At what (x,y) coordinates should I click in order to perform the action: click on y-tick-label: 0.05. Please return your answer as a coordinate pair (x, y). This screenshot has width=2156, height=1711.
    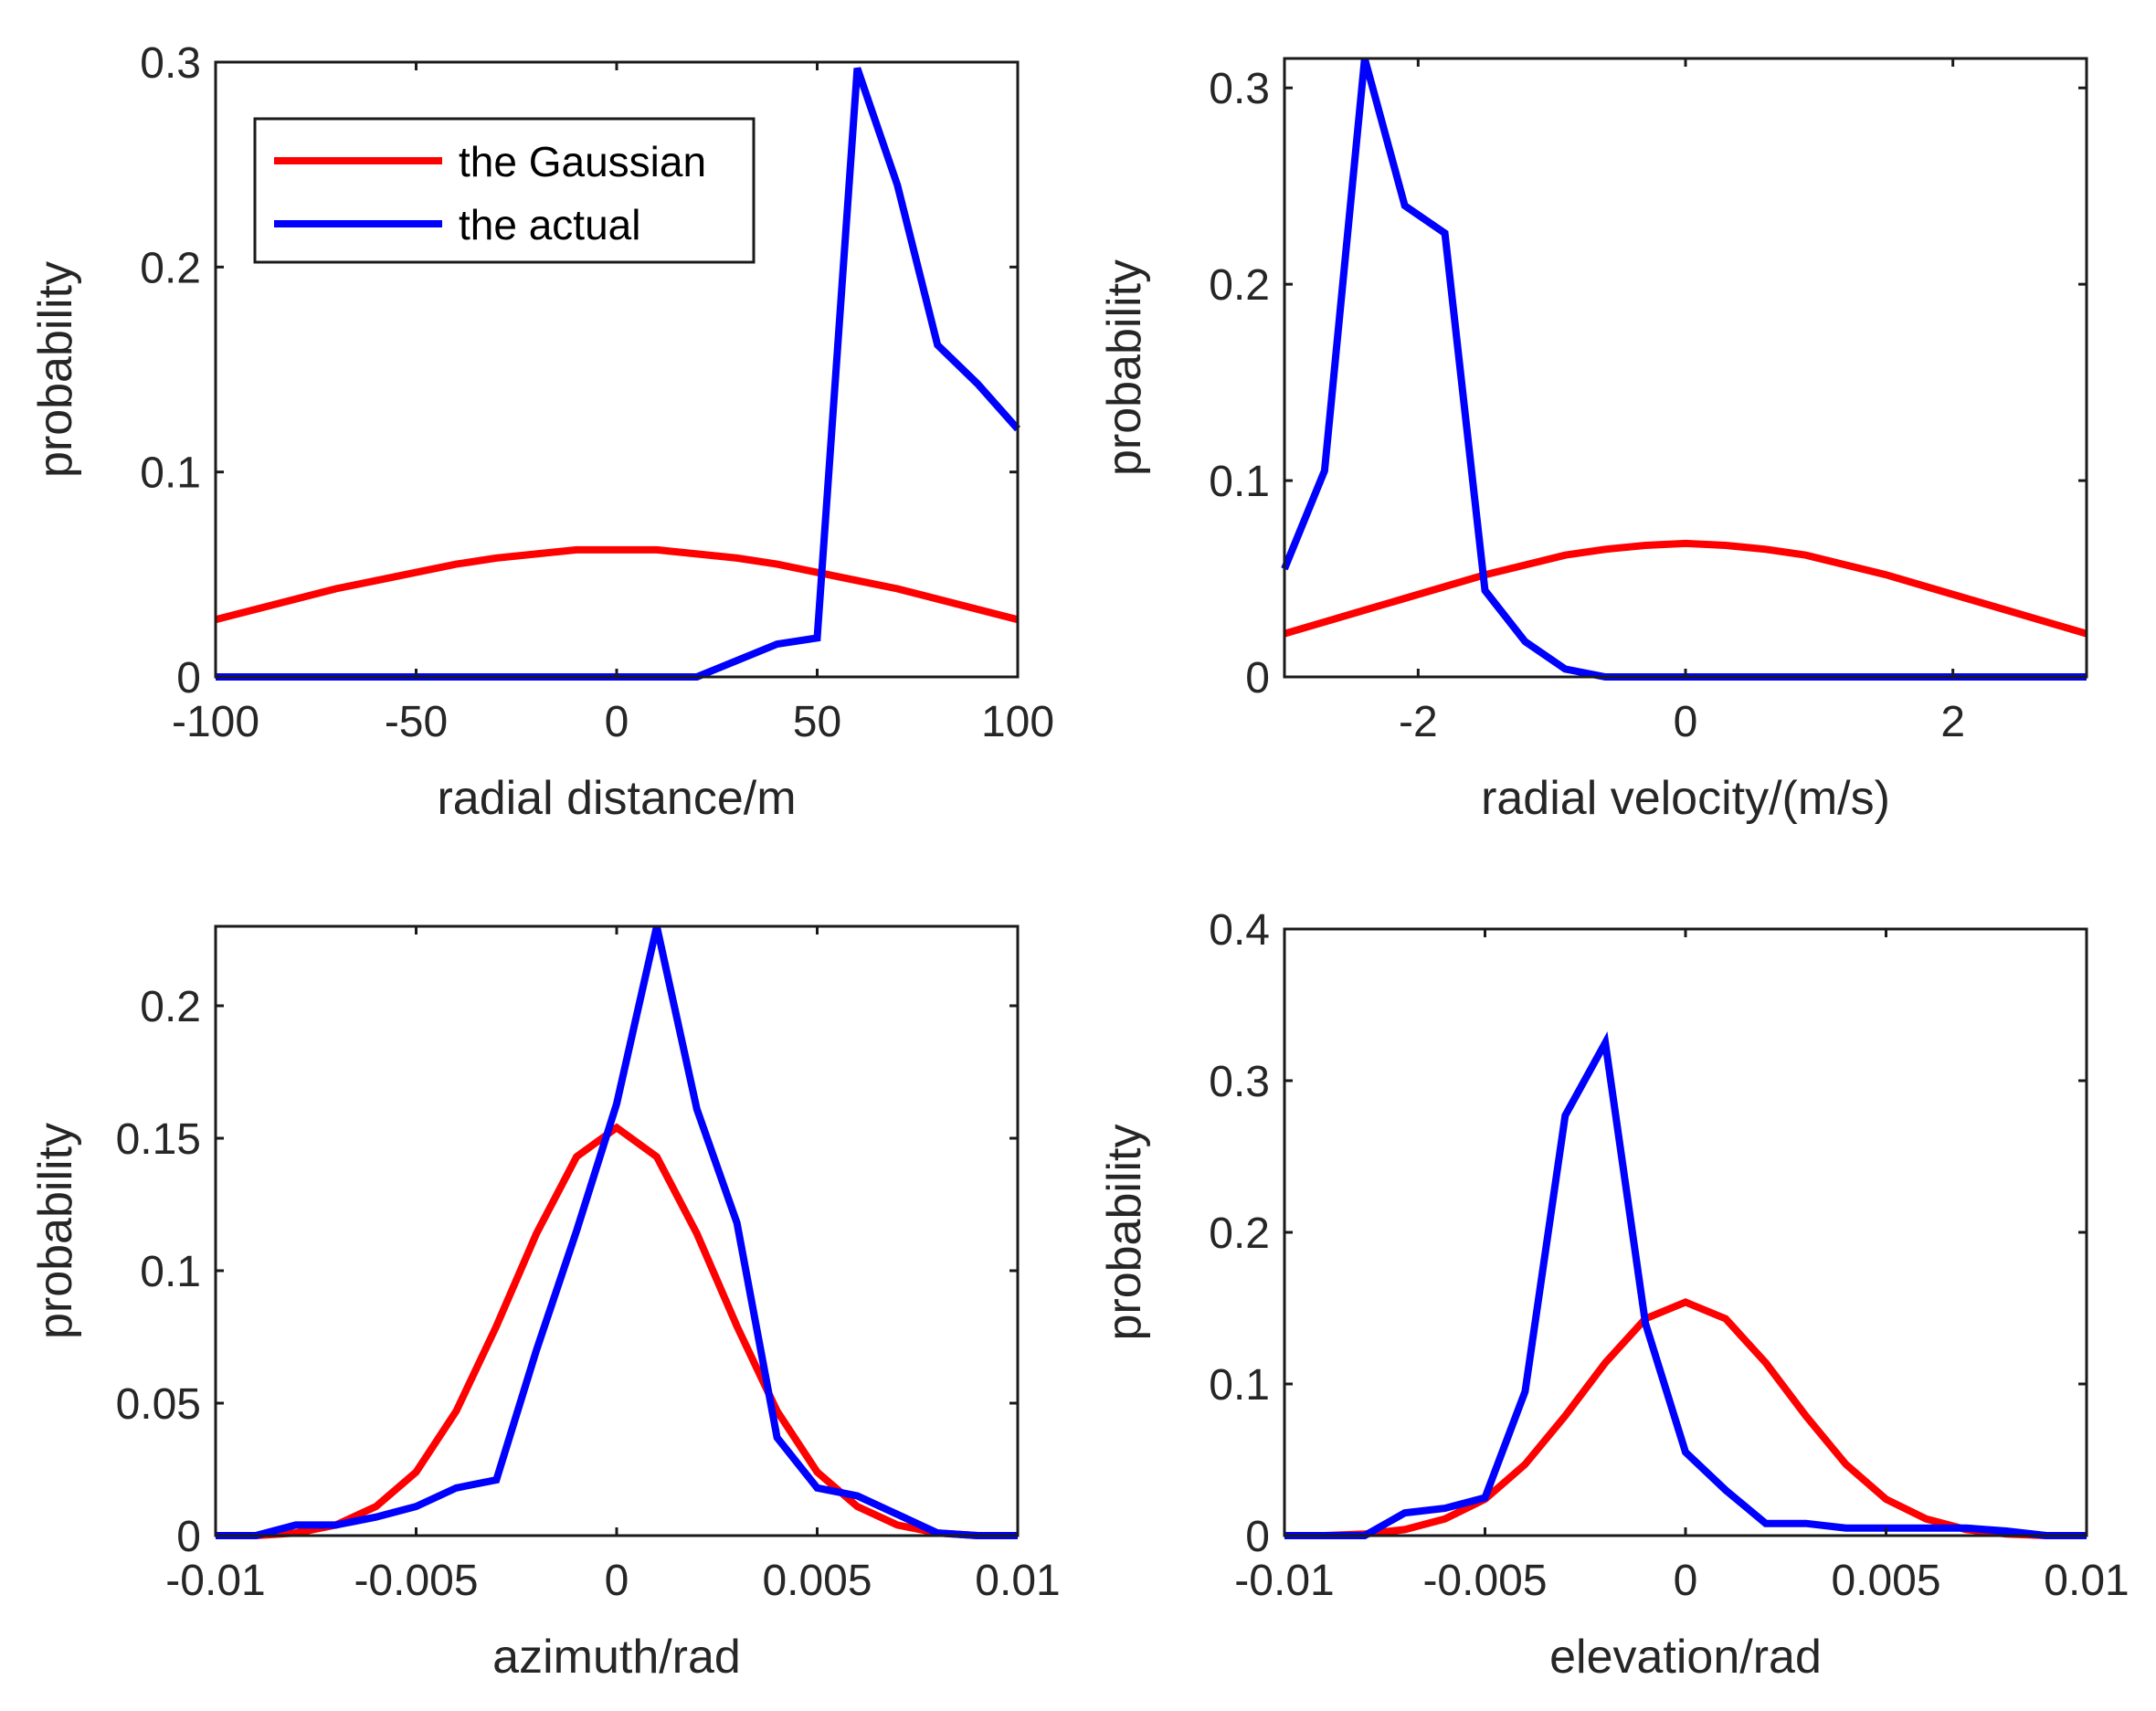
    Looking at the image, I should click on (158, 1404).